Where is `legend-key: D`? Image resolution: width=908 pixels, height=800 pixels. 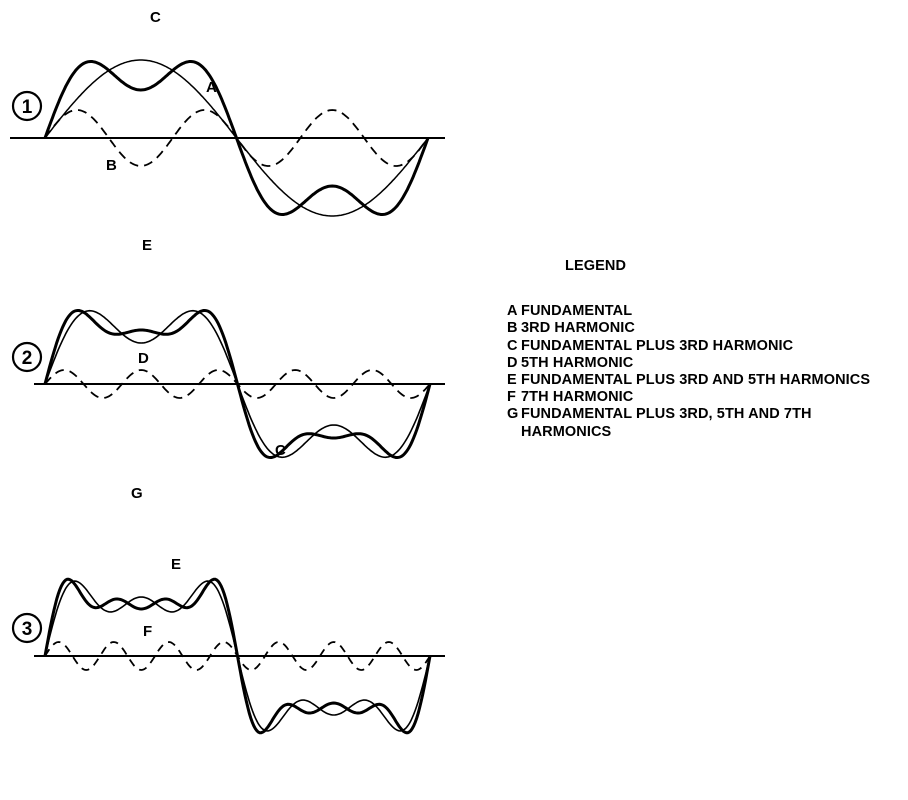
legend-key: D is located at coordinates (512, 362).